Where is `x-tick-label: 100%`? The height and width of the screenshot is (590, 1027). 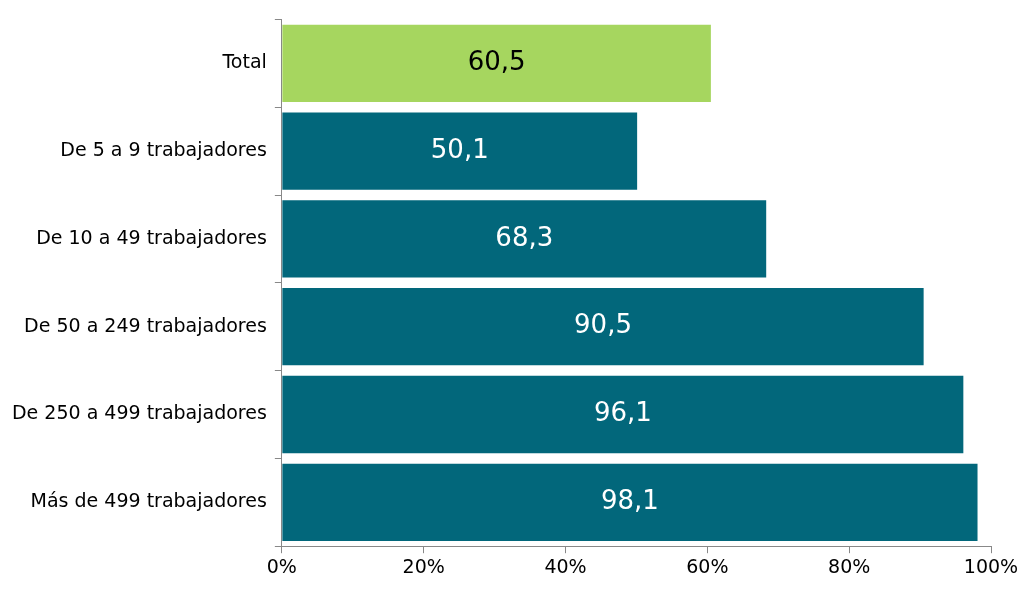
x-tick-label: 100% is located at coordinates (991, 565).